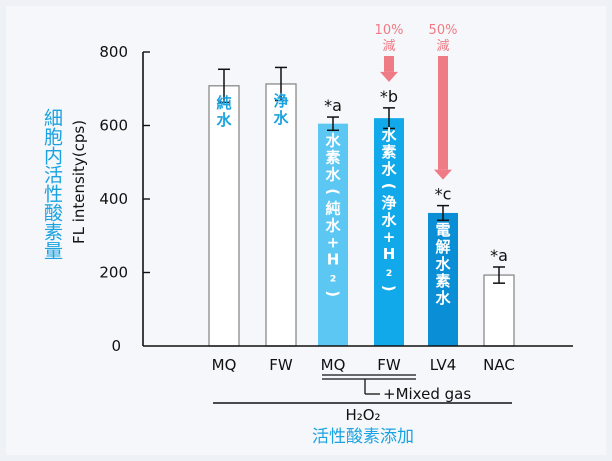 Image resolution: width=612 pixels, height=461 pixels. Describe the element at coordinates (442, 230) in the screenshot. I see `bar-inner-char: 電` at that location.